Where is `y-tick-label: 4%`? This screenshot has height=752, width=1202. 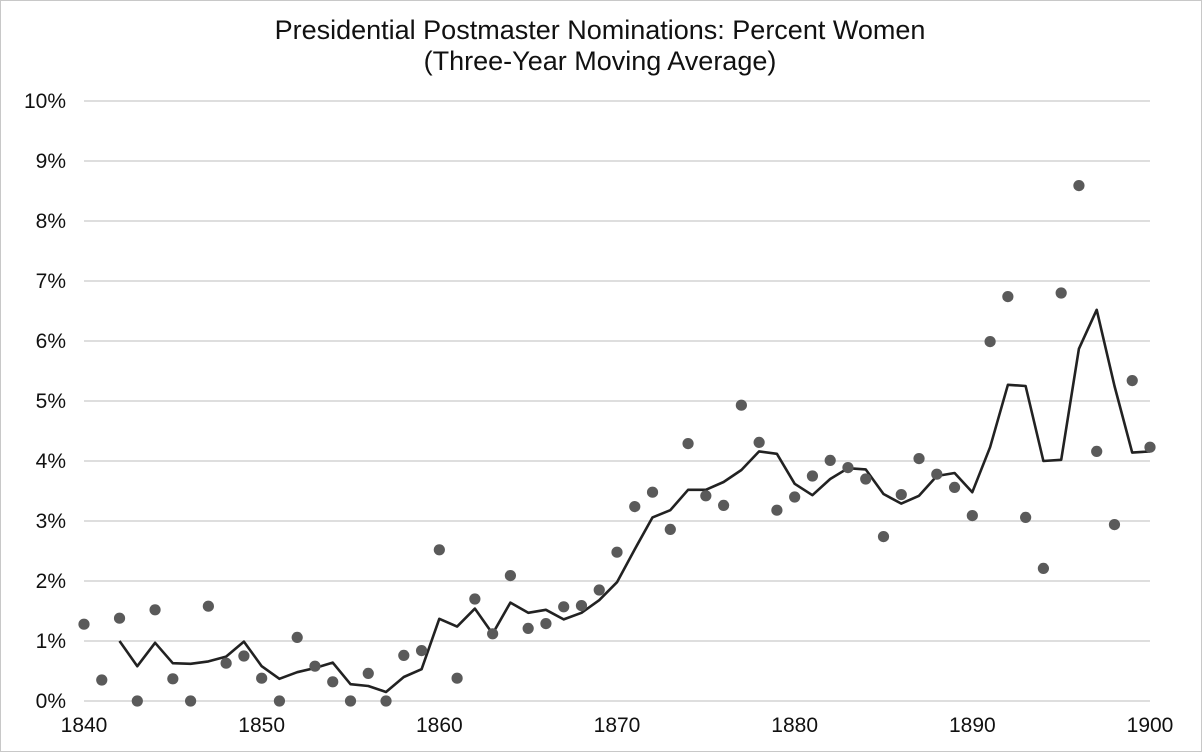 y-tick-label: 4% is located at coordinates (51, 461).